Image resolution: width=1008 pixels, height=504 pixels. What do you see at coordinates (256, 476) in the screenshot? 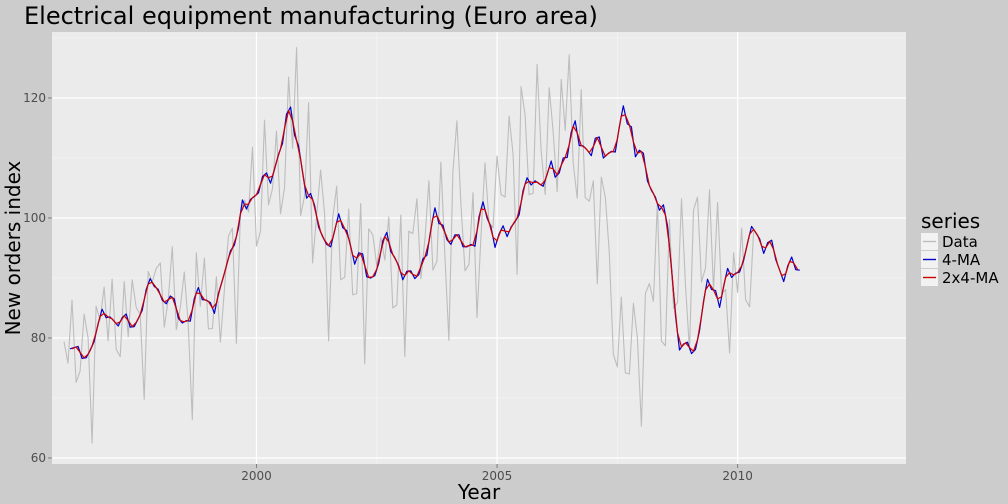
I see `x-tick-label: 2000` at bounding box center [256, 476].